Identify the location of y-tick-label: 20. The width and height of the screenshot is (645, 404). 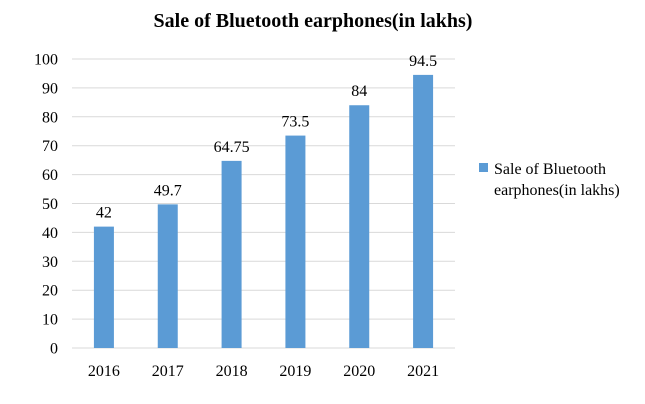
(50, 291).